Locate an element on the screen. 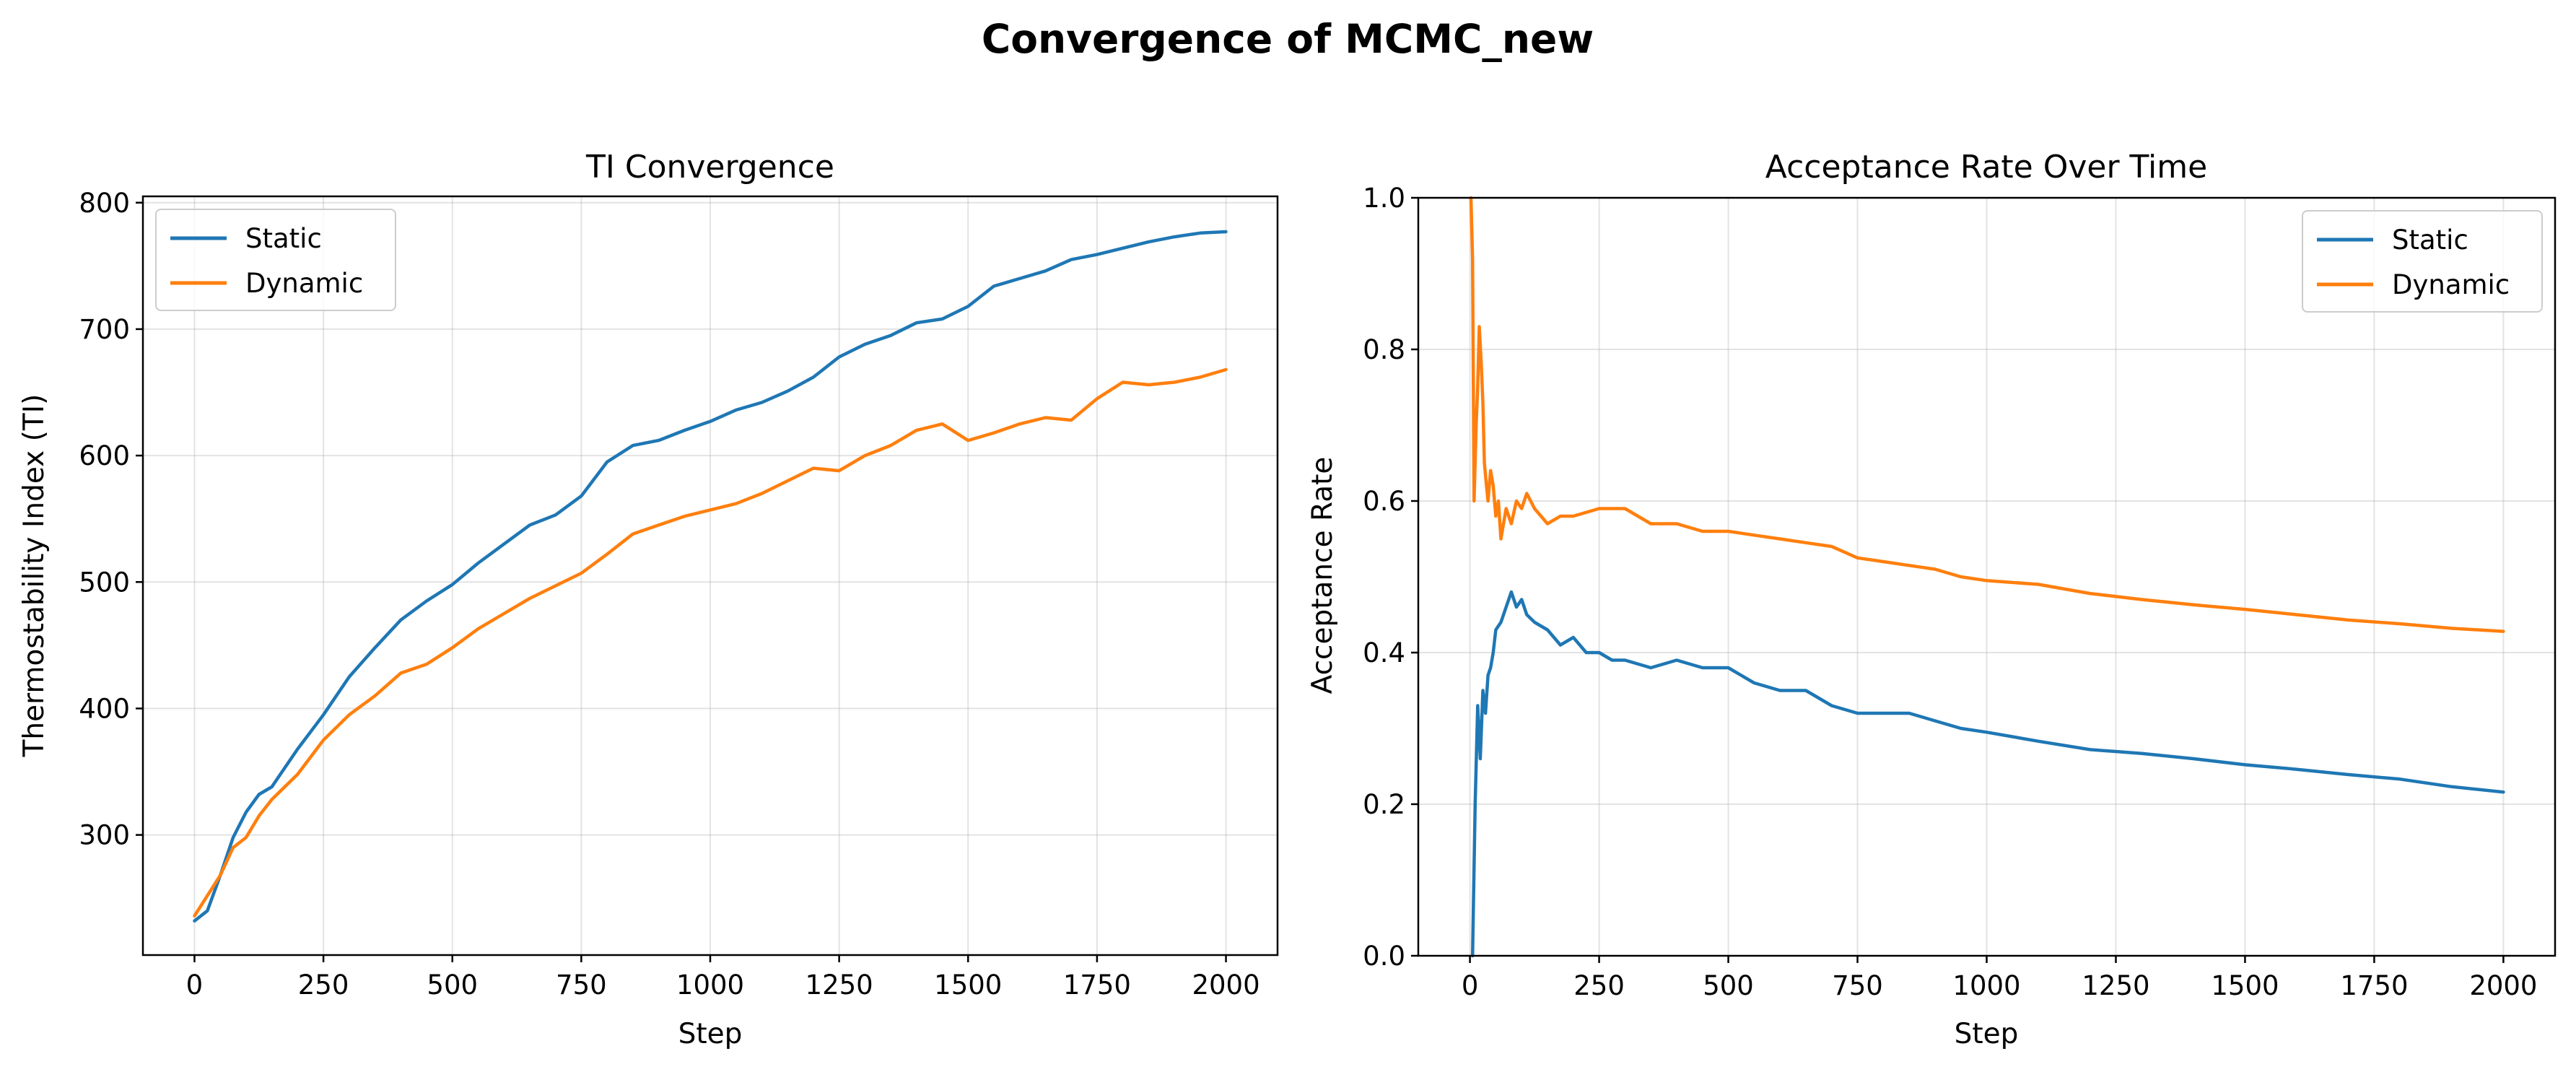 The width and height of the screenshot is (2576, 1072). ti-x-tick-label: 2000 is located at coordinates (1225, 985).